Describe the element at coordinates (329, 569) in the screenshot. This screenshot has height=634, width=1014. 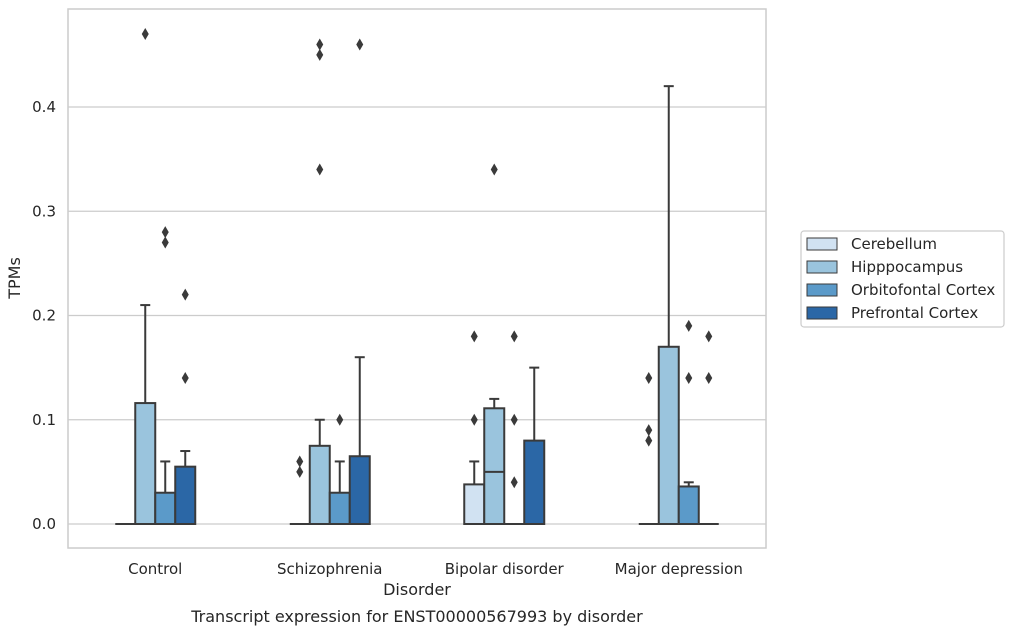
I see `x-tick-label: Schizophrenia` at that location.